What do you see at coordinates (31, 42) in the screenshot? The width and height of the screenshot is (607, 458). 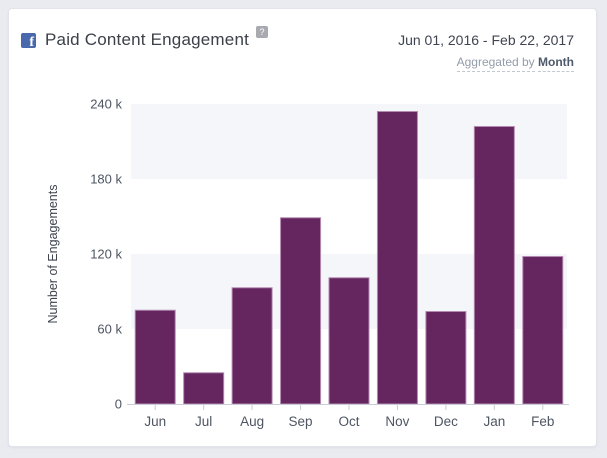 I see `facebook-icon-glyph: f` at bounding box center [31, 42].